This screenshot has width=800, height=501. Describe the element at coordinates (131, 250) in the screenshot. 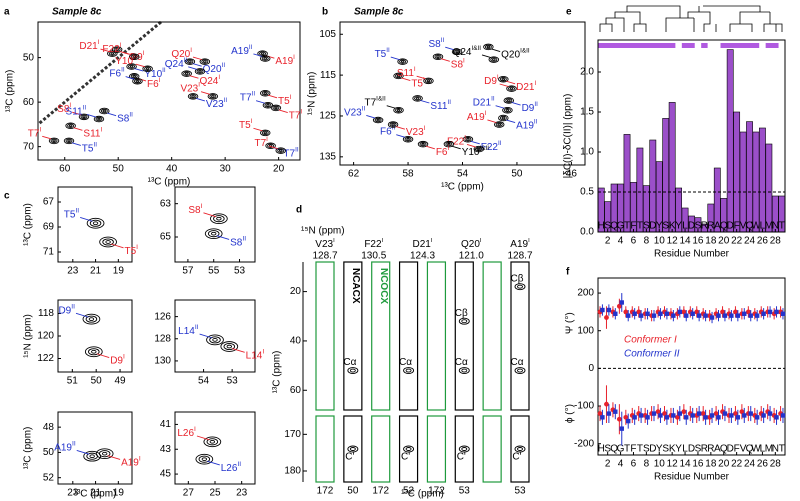

I see `peak-label: T5I` at that location.